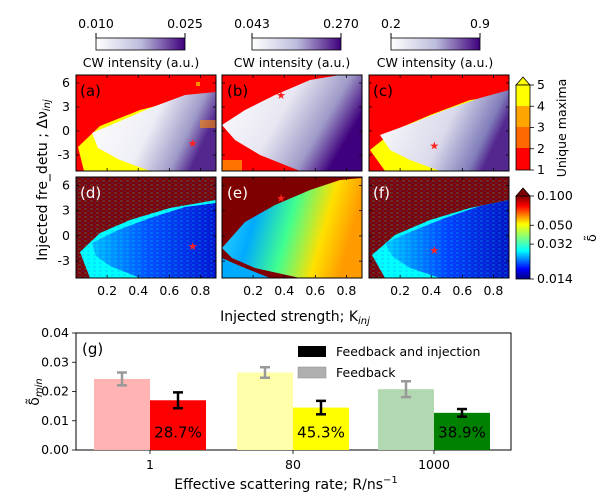 The width and height of the screenshot is (600, 500). Describe the element at coordinates (281, 198) in the screenshot. I see `panel-e-marker: ★` at that location.